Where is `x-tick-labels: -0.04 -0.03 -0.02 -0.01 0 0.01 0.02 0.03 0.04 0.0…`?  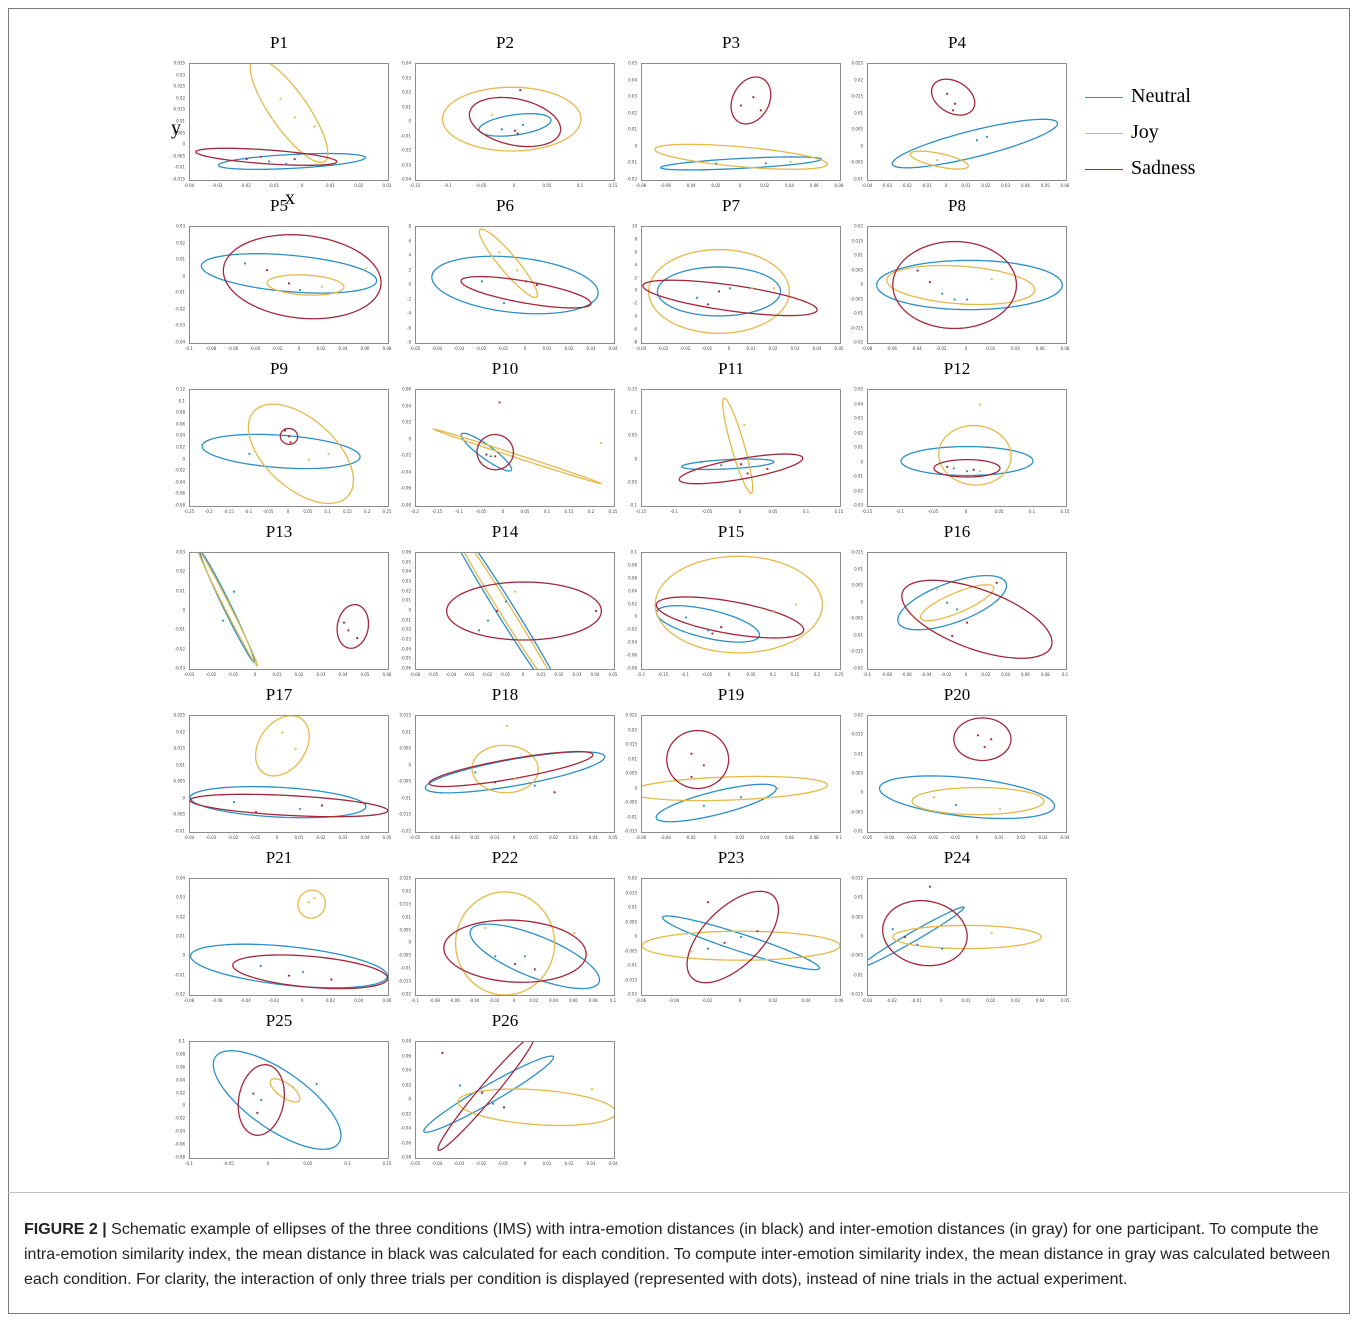 x-tick-labels: -0.04 -0.03 -0.02 -0.01 0 0.01 0.02 0.03 0.04 0.0… is located at coordinates (288, 840).